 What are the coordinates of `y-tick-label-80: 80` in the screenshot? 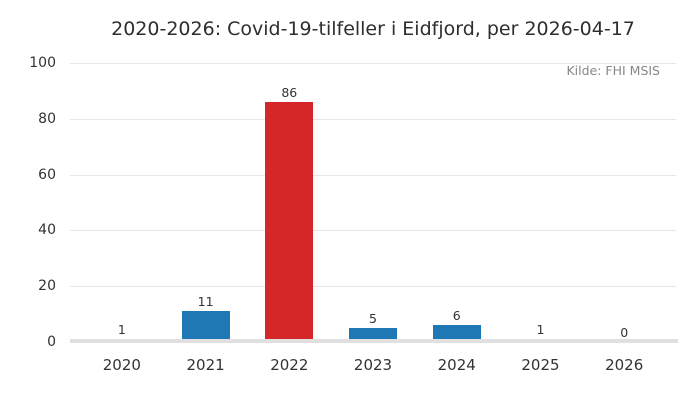 It's located at (47, 118).